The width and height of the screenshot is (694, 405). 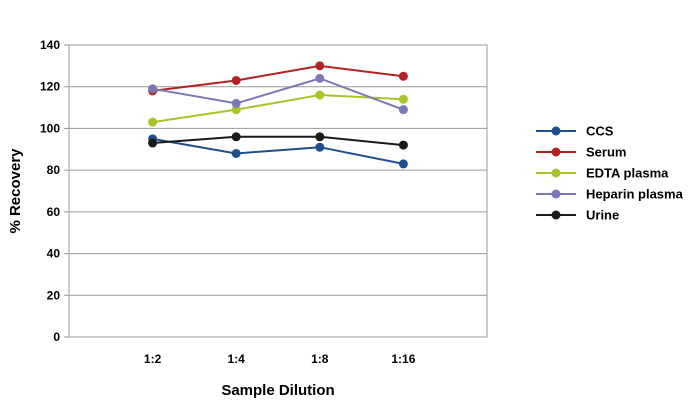 What do you see at coordinates (54, 254) in the screenshot?
I see `y-tick-label: 40` at bounding box center [54, 254].